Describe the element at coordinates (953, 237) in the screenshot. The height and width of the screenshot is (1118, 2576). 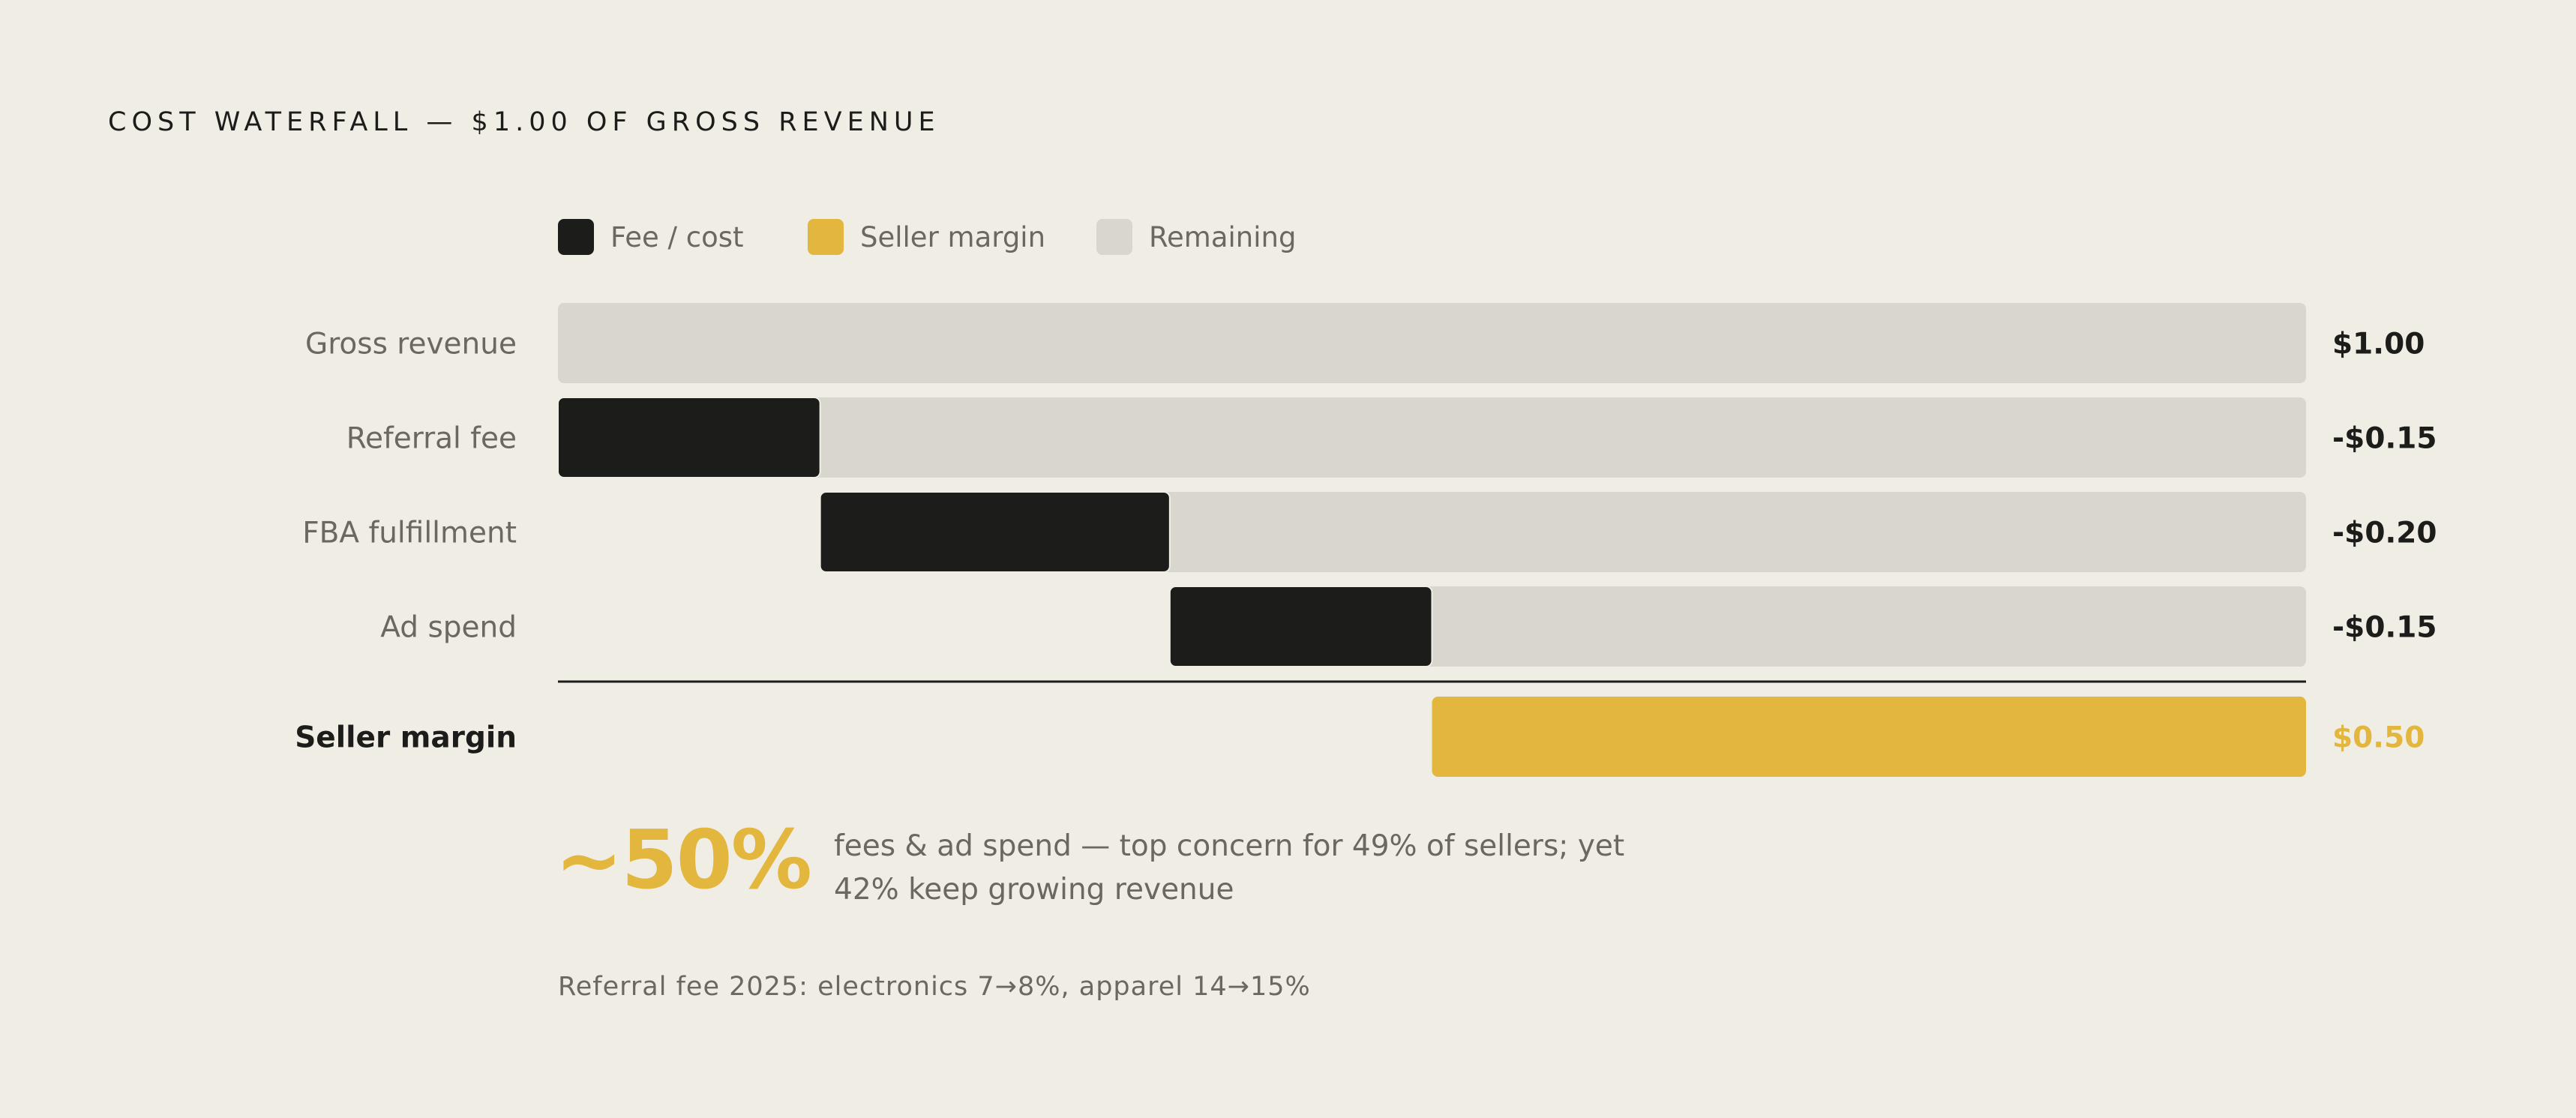
I see `legend-label-seller-margin: Seller margin` at that location.